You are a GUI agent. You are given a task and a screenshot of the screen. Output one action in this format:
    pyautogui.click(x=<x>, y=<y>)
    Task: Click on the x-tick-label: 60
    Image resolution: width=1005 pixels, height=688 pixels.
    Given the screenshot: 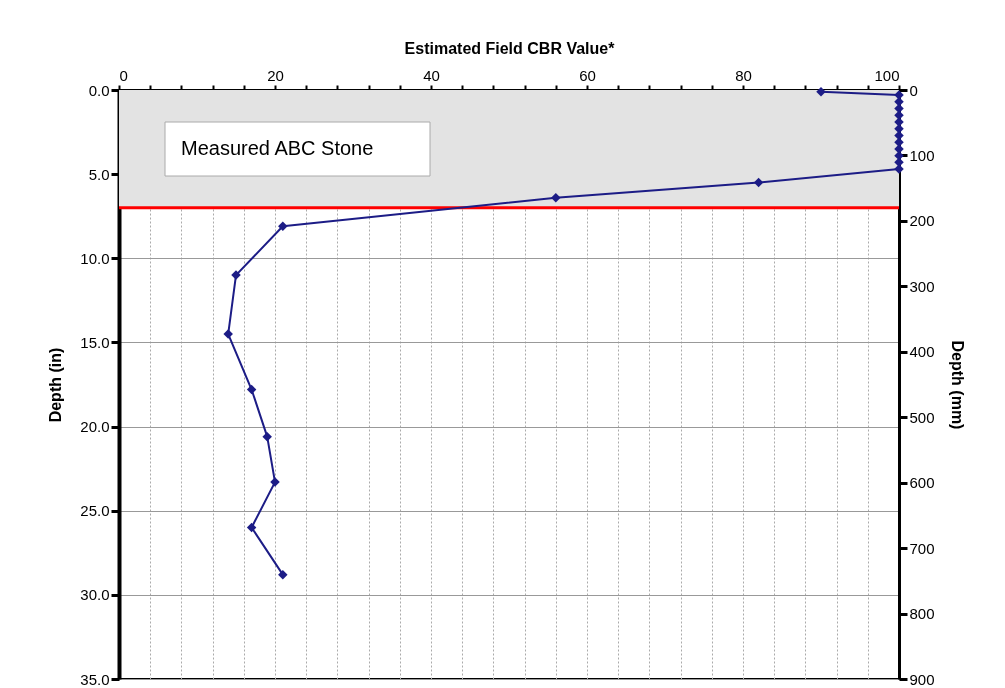 What is the action you would take?
    pyautogui.click(x=587, y=75)
    